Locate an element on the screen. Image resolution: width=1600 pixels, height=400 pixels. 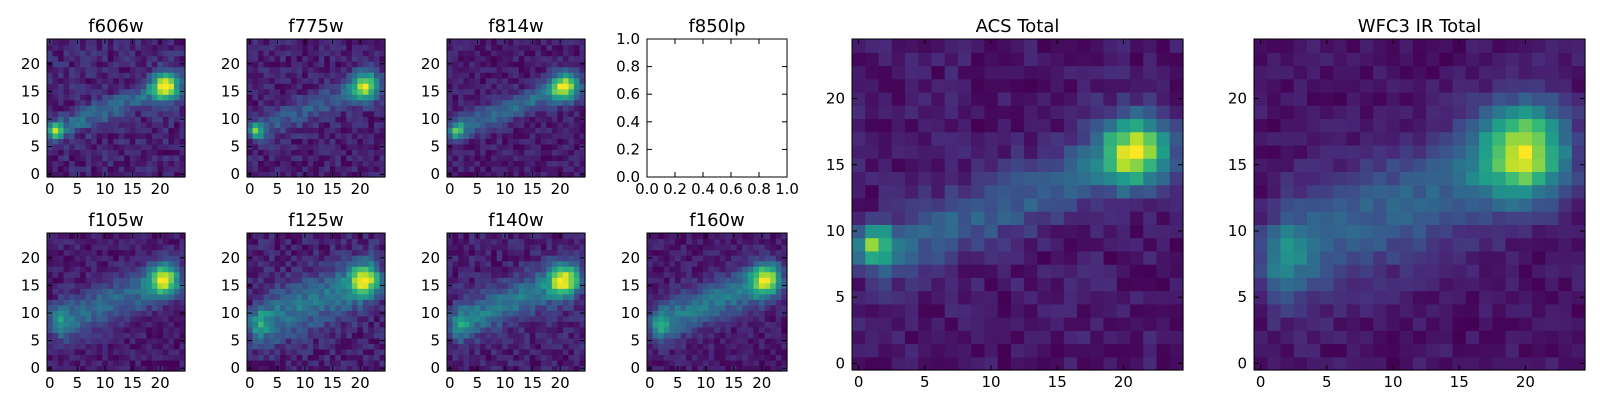
panel-f850lp-xtick-label: 0.2 is located at coordinates (675, 189).